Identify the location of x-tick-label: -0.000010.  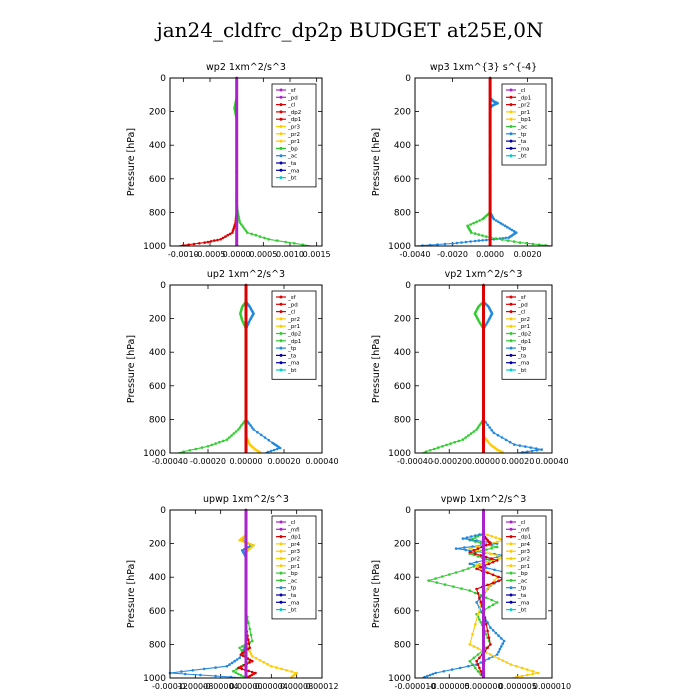
(414, 686).